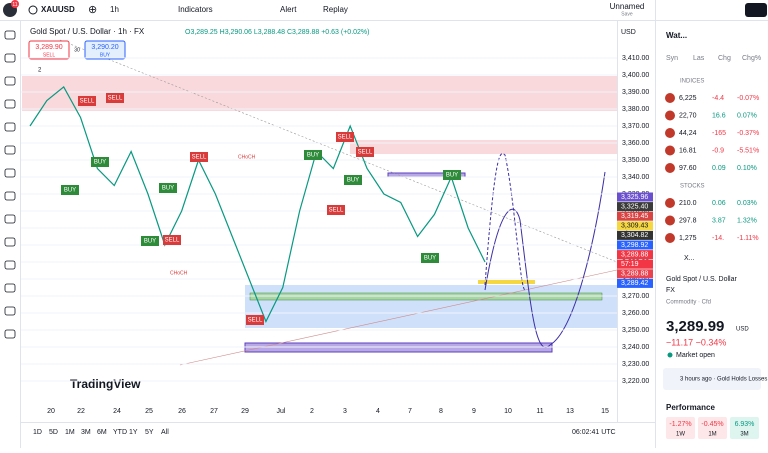 The image size is (768, 453). What do you see at coordinates (81, 411) in the screenshot?
I see `date-label: 22` at bounding box center [81, 411].